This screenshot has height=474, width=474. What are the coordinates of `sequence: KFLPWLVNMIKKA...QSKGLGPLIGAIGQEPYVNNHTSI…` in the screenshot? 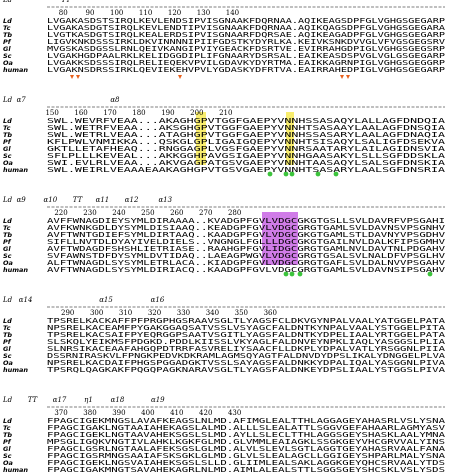 It's located at (246, 142).